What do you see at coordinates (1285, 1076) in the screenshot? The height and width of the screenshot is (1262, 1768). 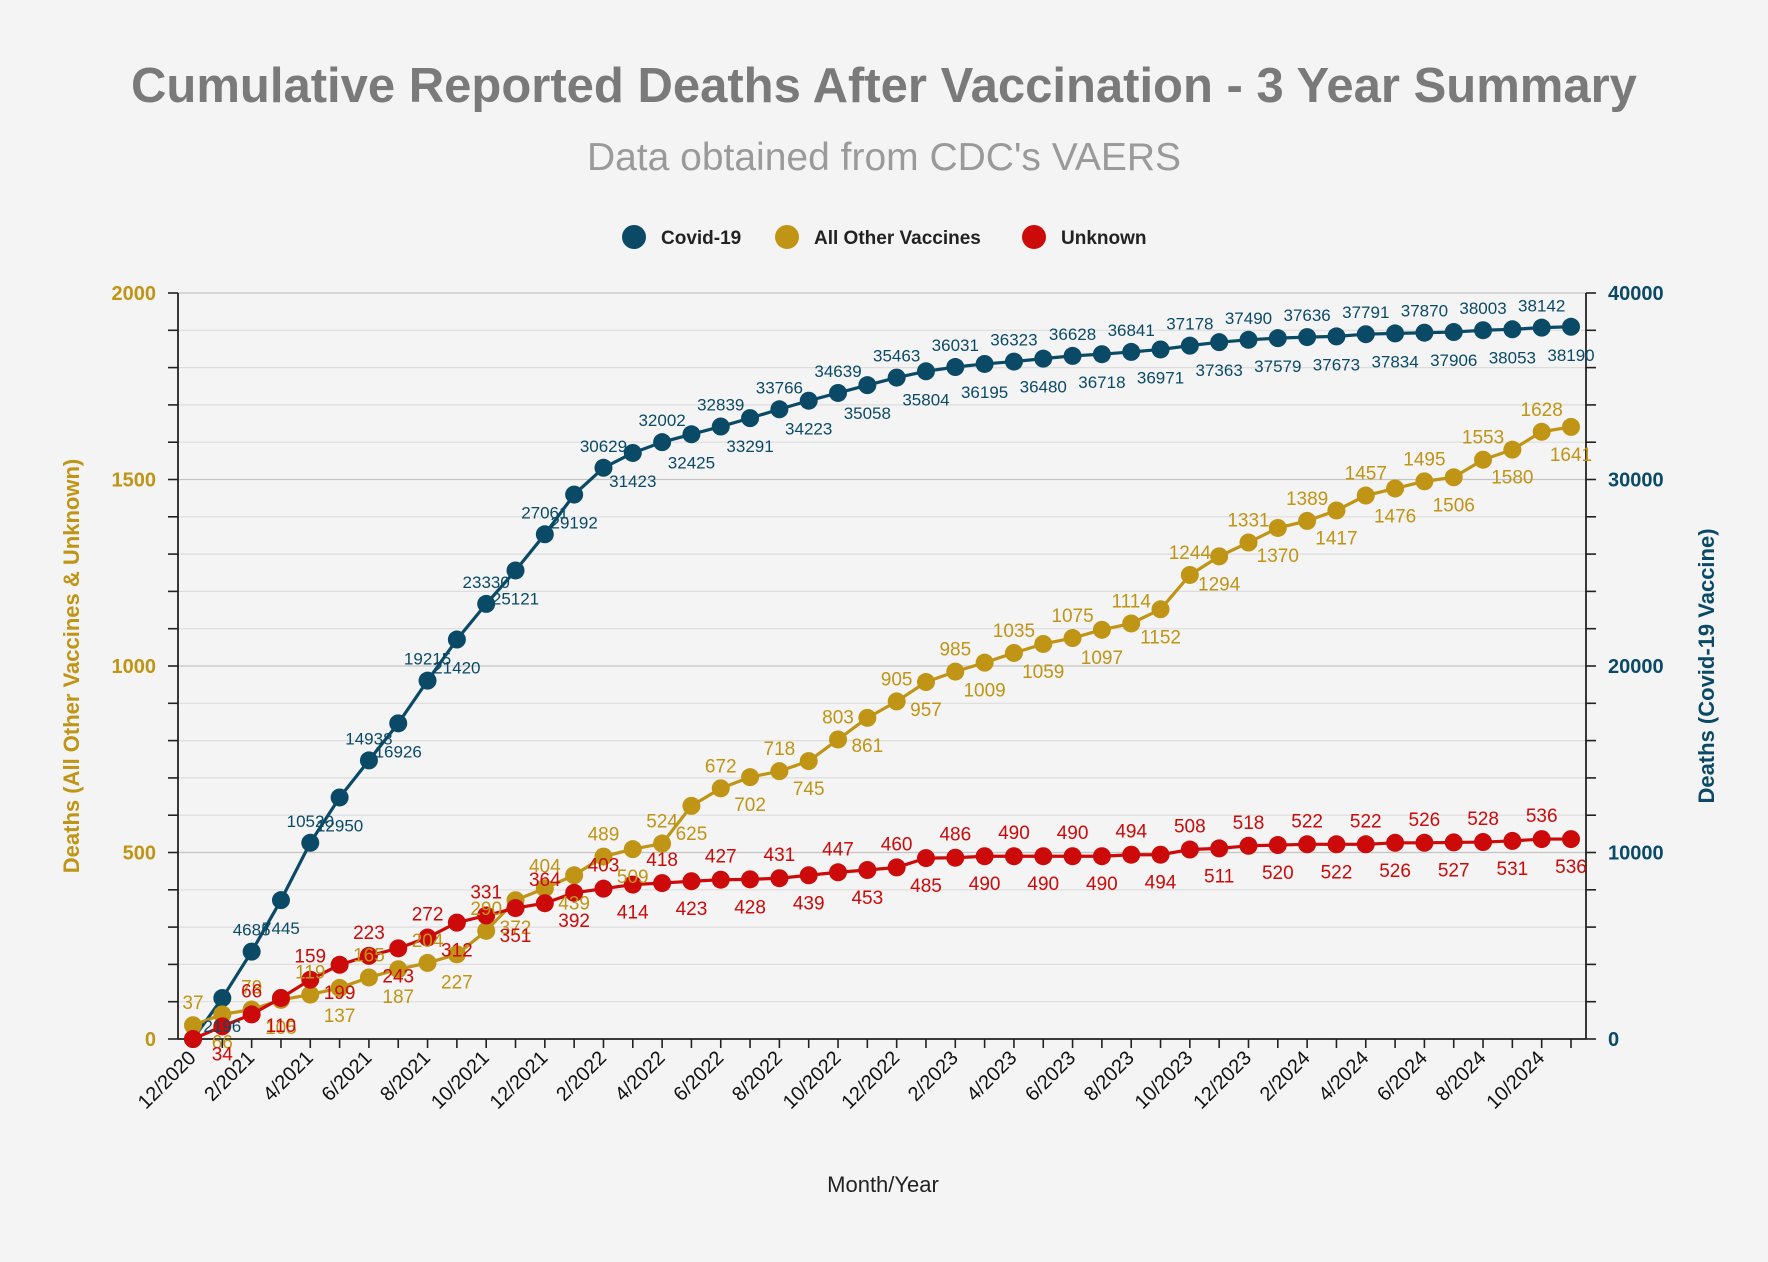 I see `x-tick-label: 2/2024` at bounding box center [1285, 1076].